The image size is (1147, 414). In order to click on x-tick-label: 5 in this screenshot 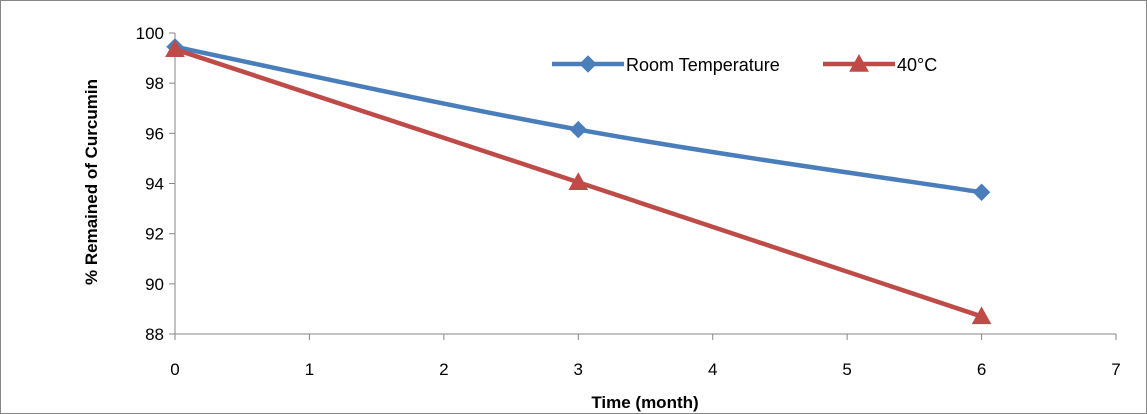, I will do `click(846, 369)`.